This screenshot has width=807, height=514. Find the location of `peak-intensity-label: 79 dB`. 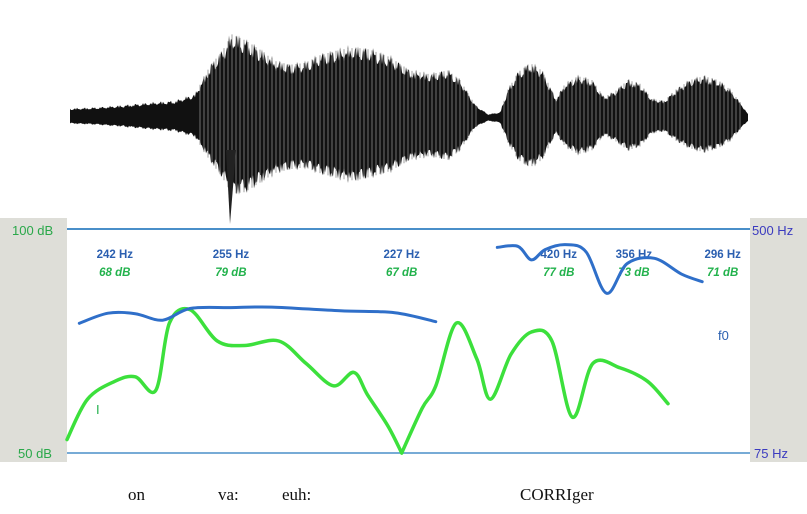

peak-intensity-label: 79 dB is located at coordinates (230, 273).